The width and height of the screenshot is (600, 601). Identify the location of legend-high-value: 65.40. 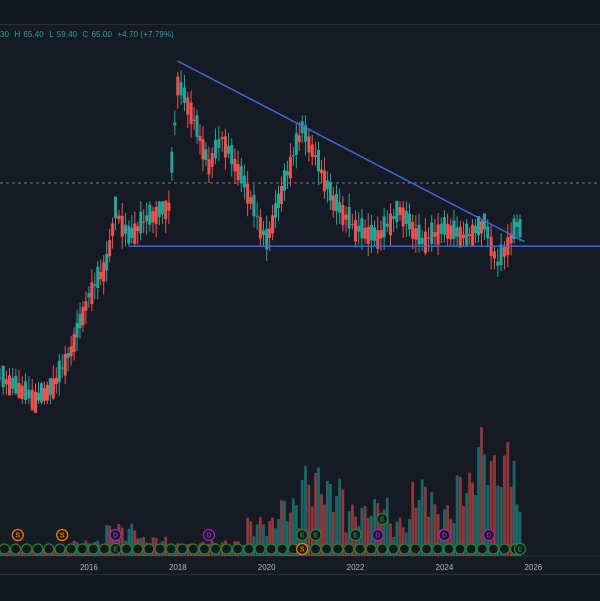
(33, 34).